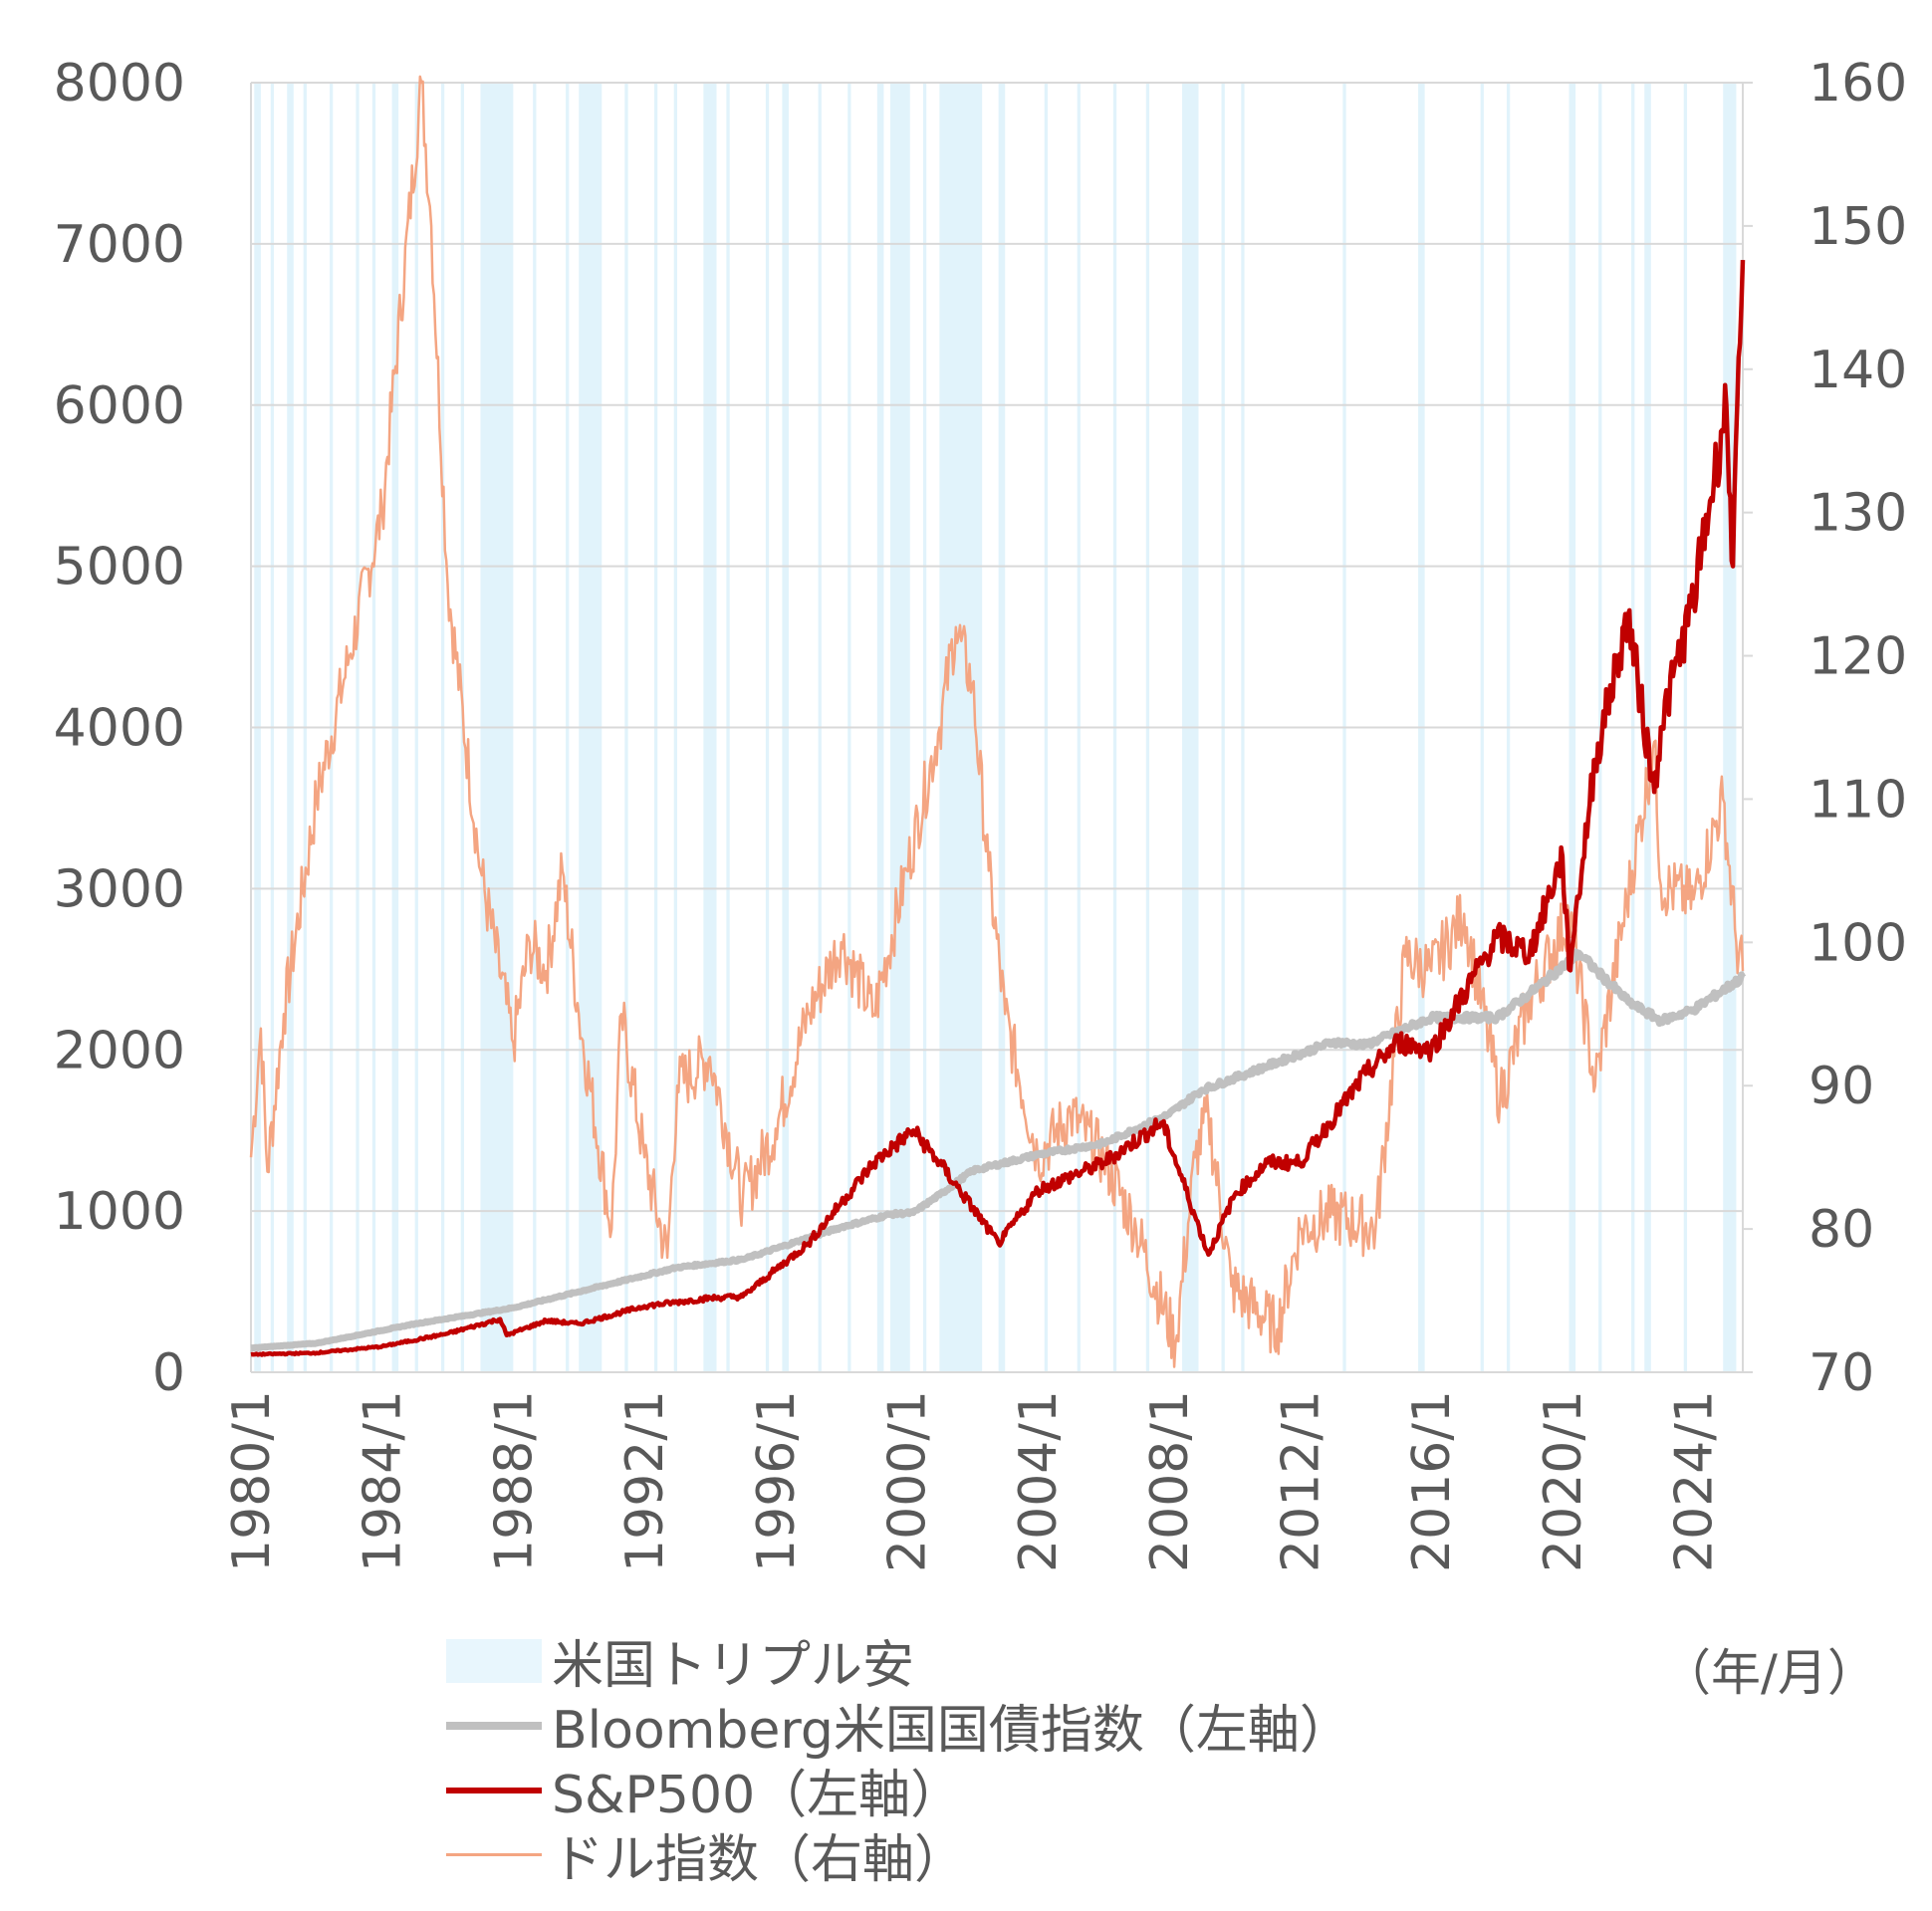 The image size is (1932, 1911). Describe the element at coordinates (1858, 800) in the screenshot. I see `y-right-tick-label: 110` at that location.